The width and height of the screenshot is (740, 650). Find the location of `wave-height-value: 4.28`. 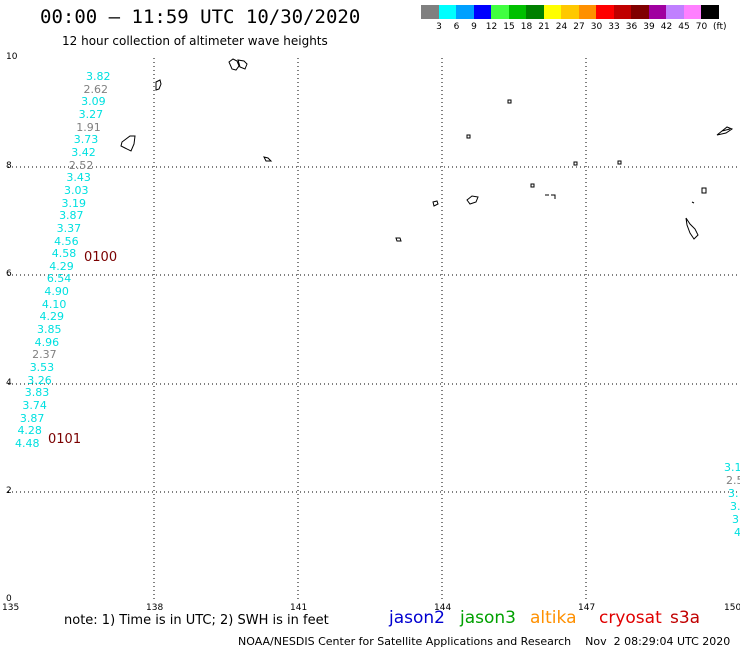

wave-height-value: 4.28 is located at coordinates (29, 431).